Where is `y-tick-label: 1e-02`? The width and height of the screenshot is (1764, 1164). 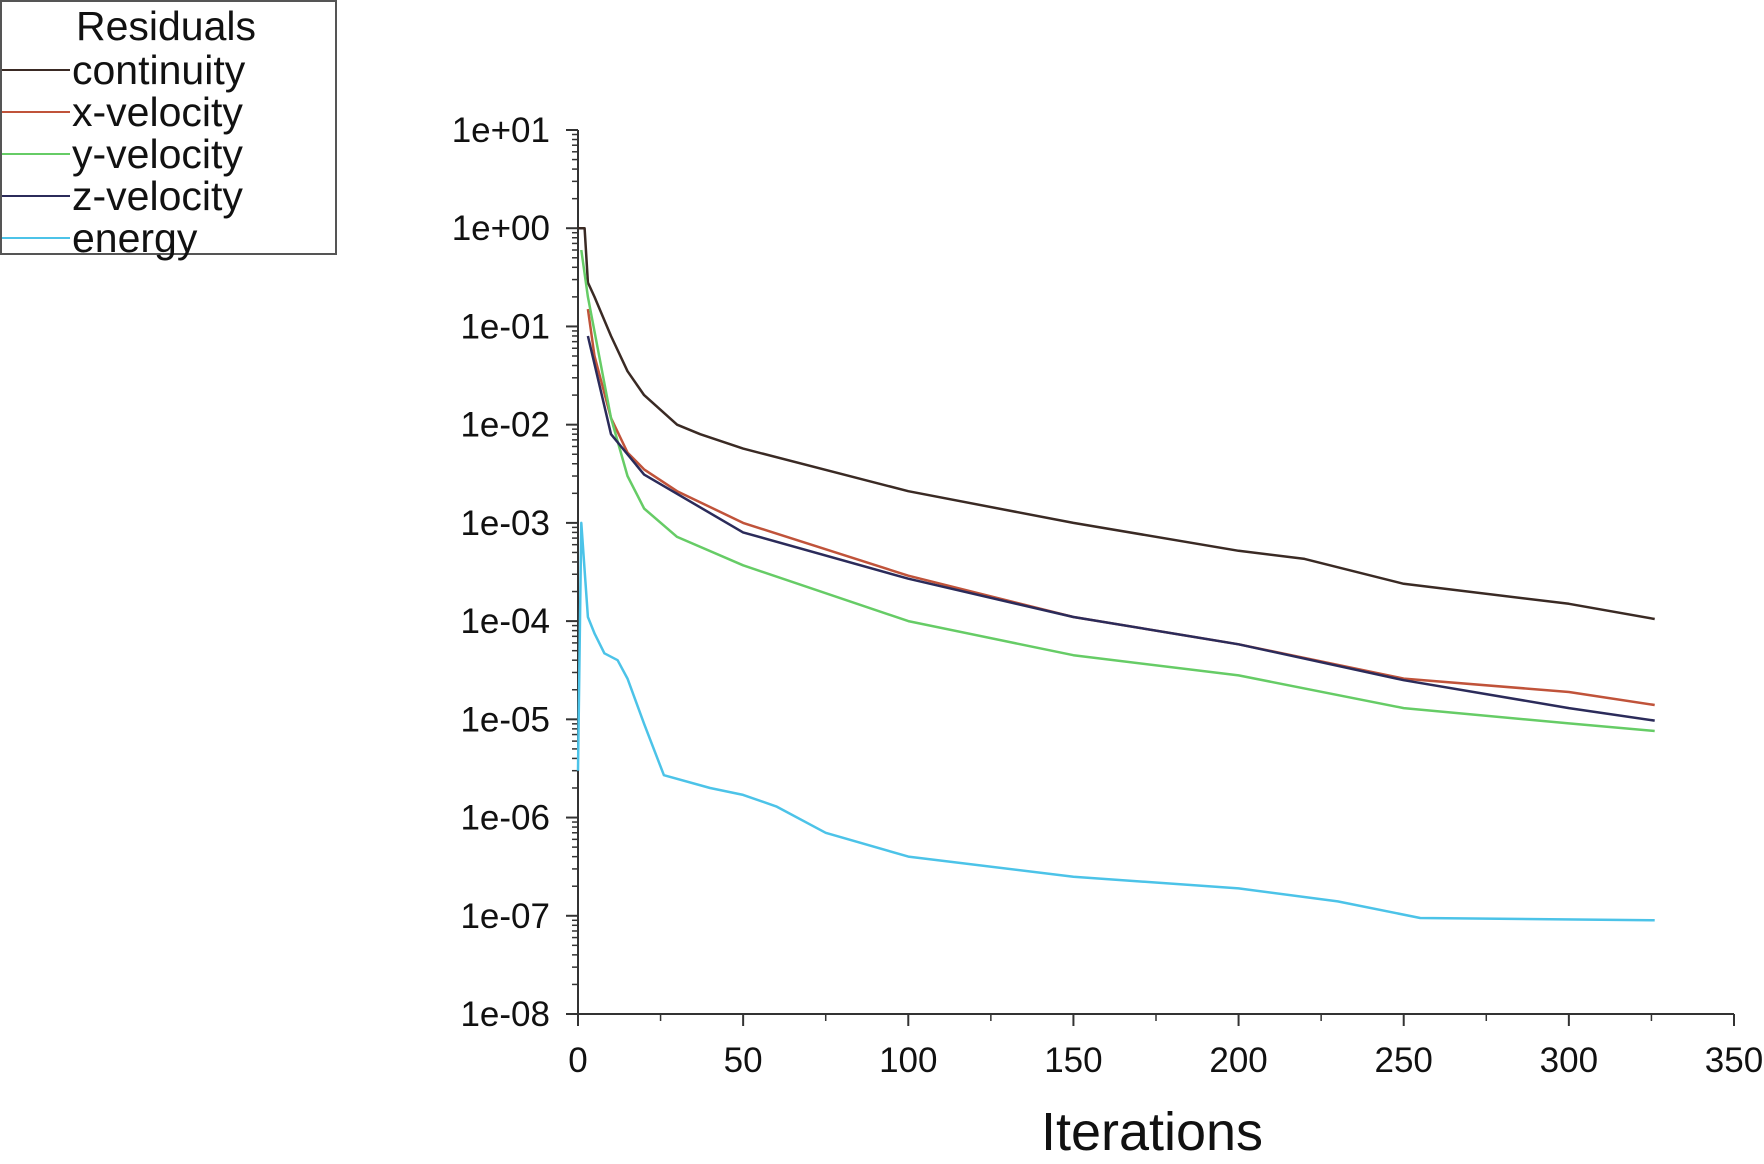 y-tick-label: 1e-02 is located at coordinates (505, 425).